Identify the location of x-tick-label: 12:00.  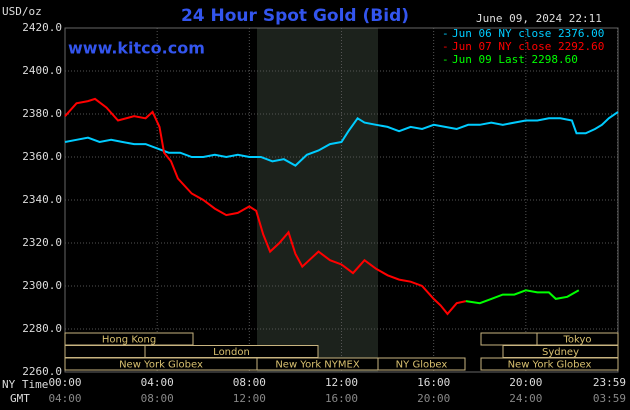
(341, 382).